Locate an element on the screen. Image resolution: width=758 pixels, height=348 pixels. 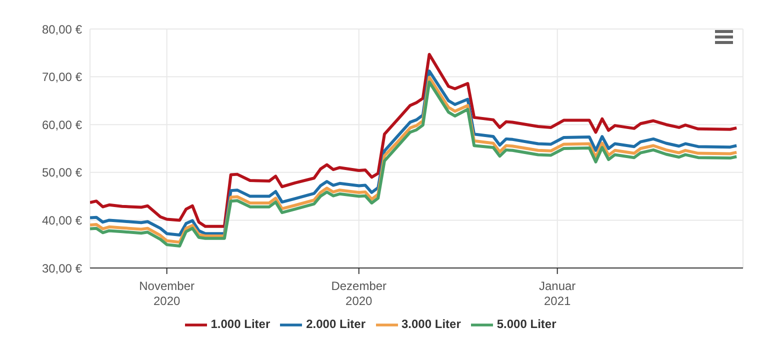
legend-label: 1.000 Liter is located at coordinates (240, 324).